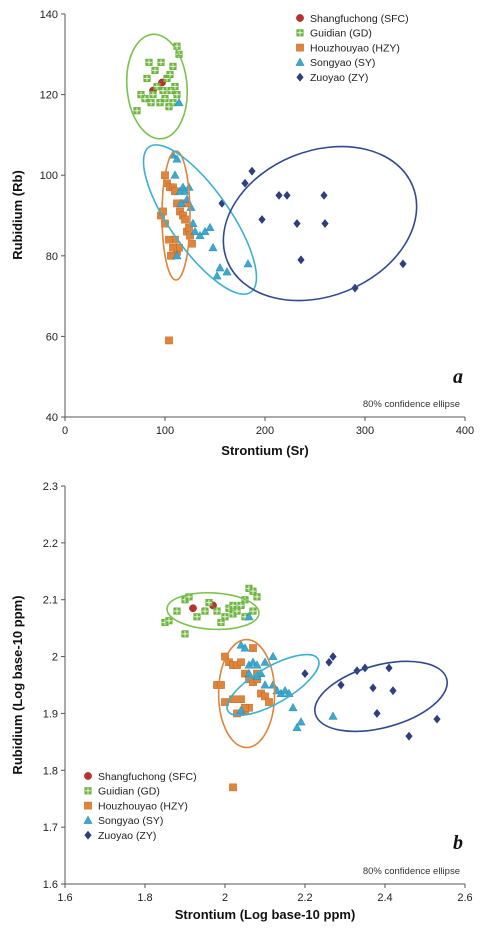 The height and width of the screenshot is (931, 490). I want to click on x-tick-label: 200, so click(265, 431).